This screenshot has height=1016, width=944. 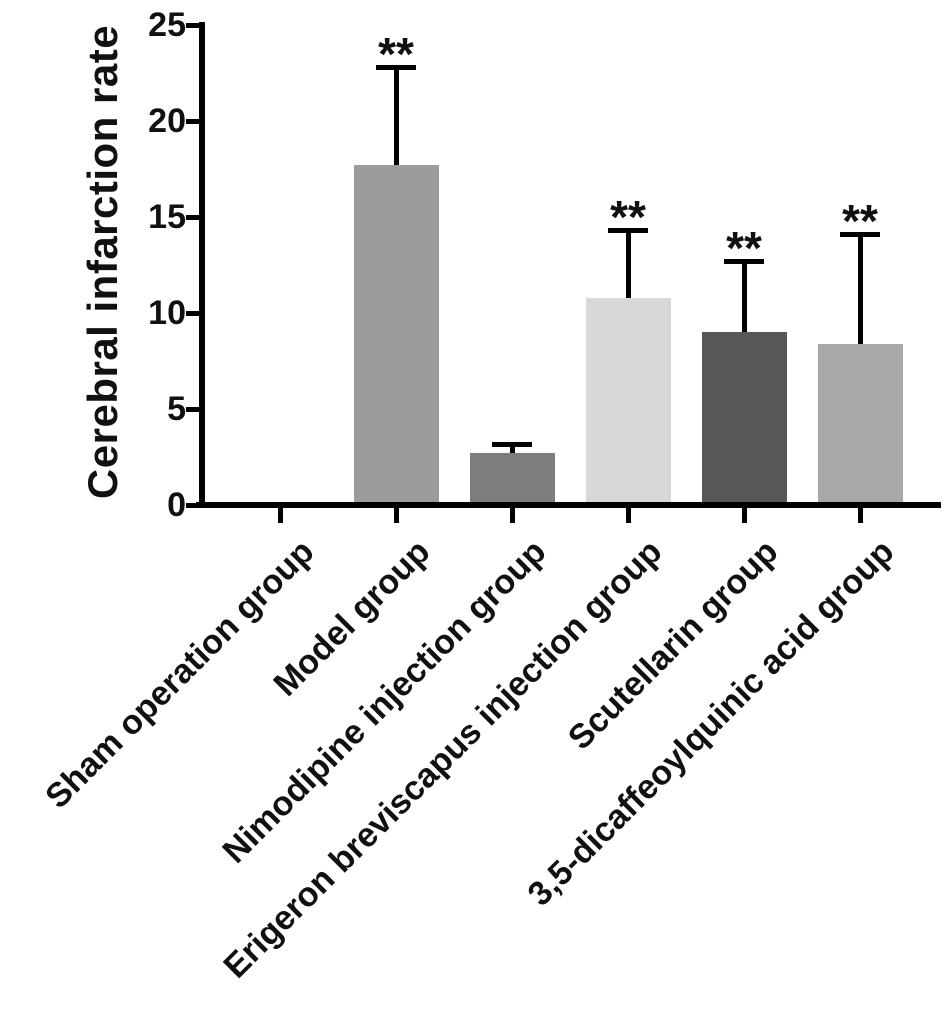 I want to click on y-tick-label: 25, so click(x=167, y=25).